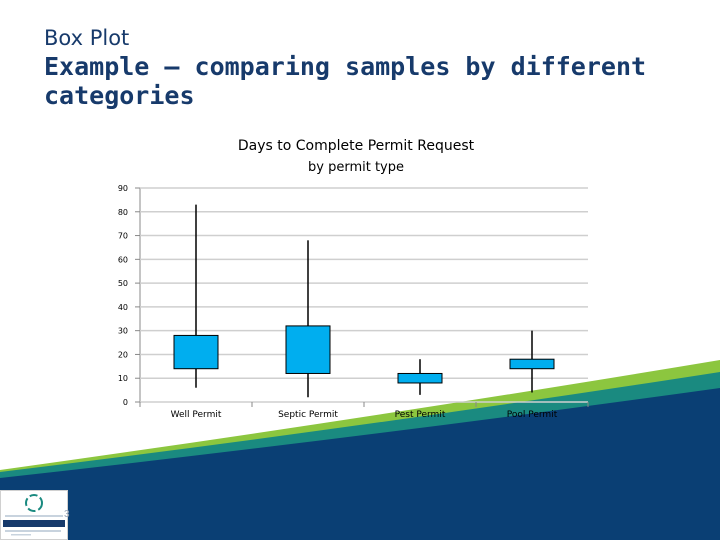 The image size is (720, 544). Describe the element at coordinates (123, 283) in the screenshot. I see `y-tick-label: 50` at that location.